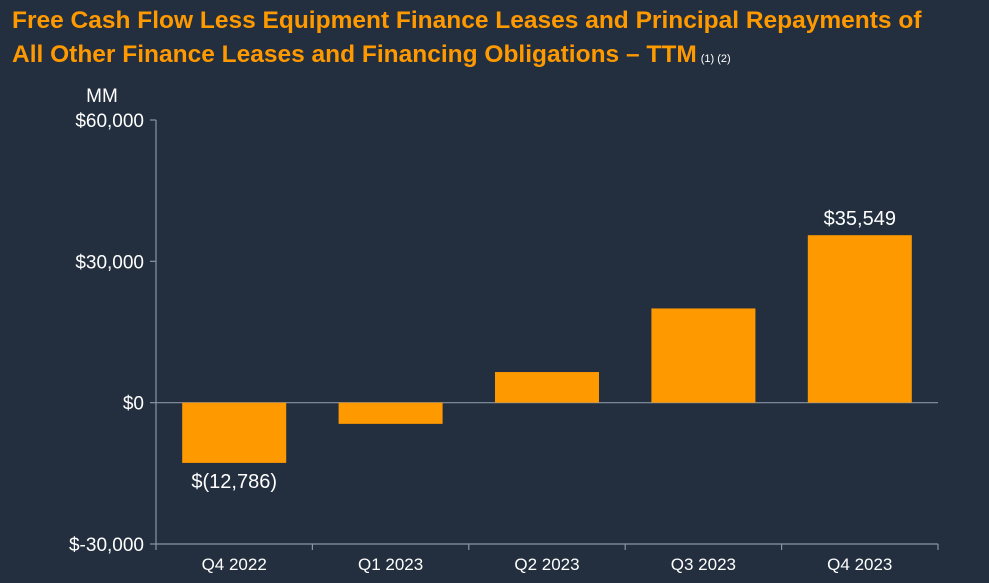 The width and height of the screenshot is (989, 583). Describe the element at coordinates (546, 564) in the screenshot. I see `x-tick-label: Q2 2023` at that location.